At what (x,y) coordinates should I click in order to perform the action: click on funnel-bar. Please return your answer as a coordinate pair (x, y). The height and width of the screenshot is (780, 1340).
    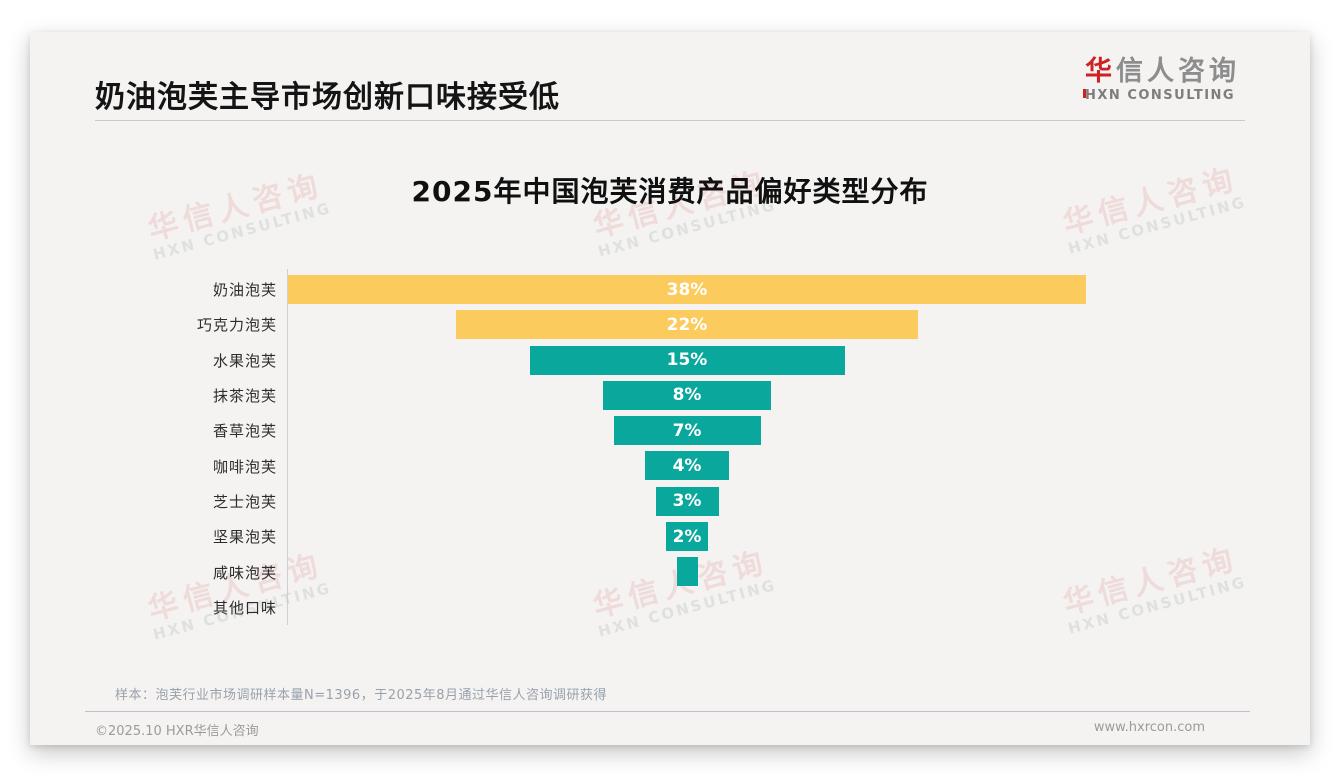
    Looking at the image, I should click on (687, 572).